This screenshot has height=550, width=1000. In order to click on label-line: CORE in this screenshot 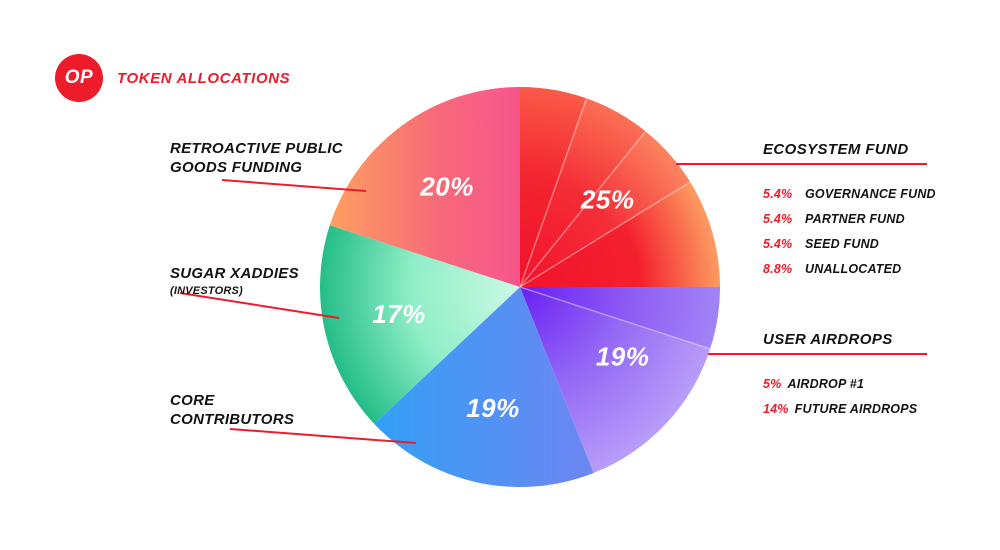, I will do `click(192, 400)`.